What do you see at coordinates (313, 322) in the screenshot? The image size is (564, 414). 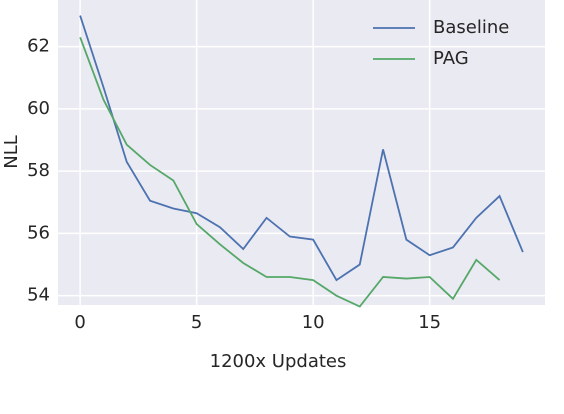 I see `x-tick-label: 10` at bounding box center [313, 322].